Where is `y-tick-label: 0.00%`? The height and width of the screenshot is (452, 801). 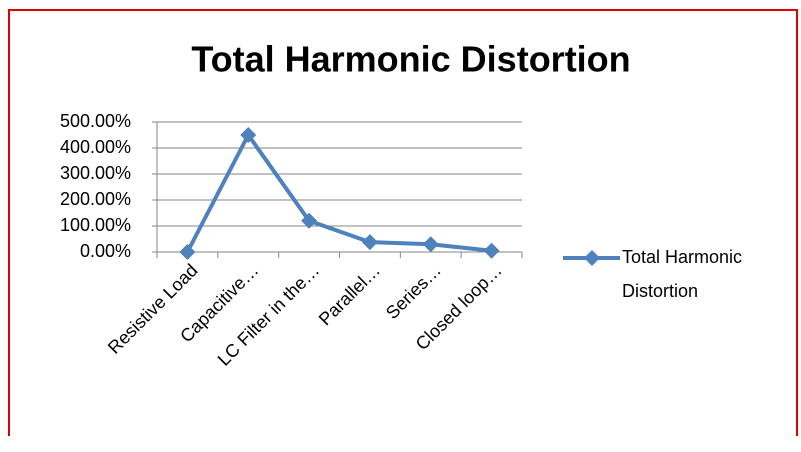
y-tick-label: 0.00% is located at coordinates (105, 251).